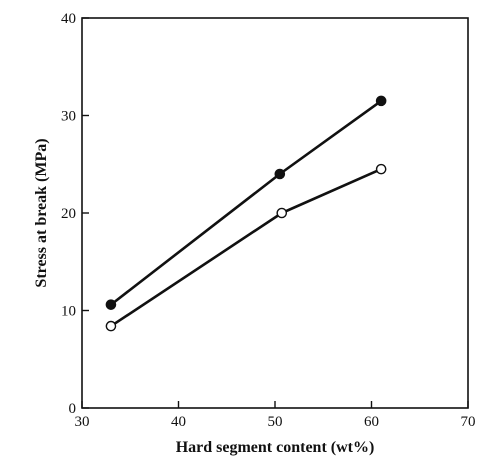 This screenshot has height=456, width=488. I want to click on x-tick-label: 70, so click(468, 422).